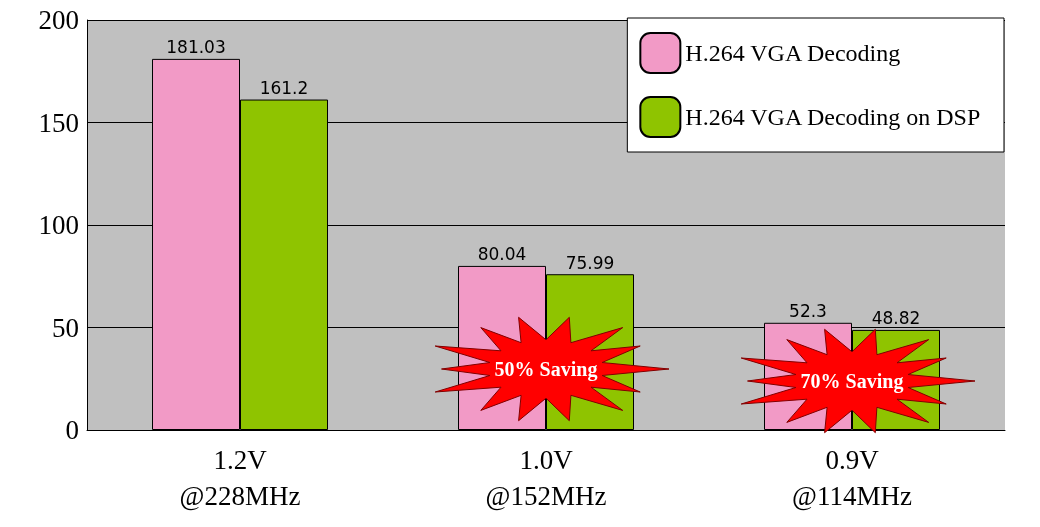 The width and height of the screenshot is (1040, 527). I want to click on annotation: 50% Saving, so click(546, 369).